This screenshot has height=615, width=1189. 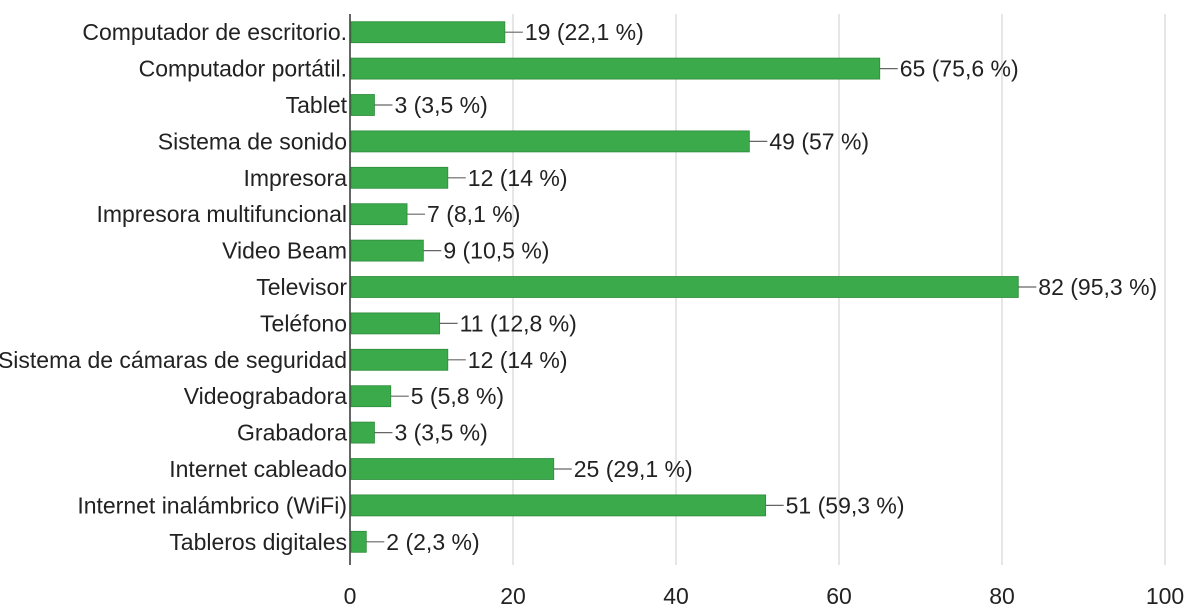 What do you see at coordinates (432, 542) in the screenshot?
I see `data-label: 2 (2,3 %)` at bounding box center [432, 542].